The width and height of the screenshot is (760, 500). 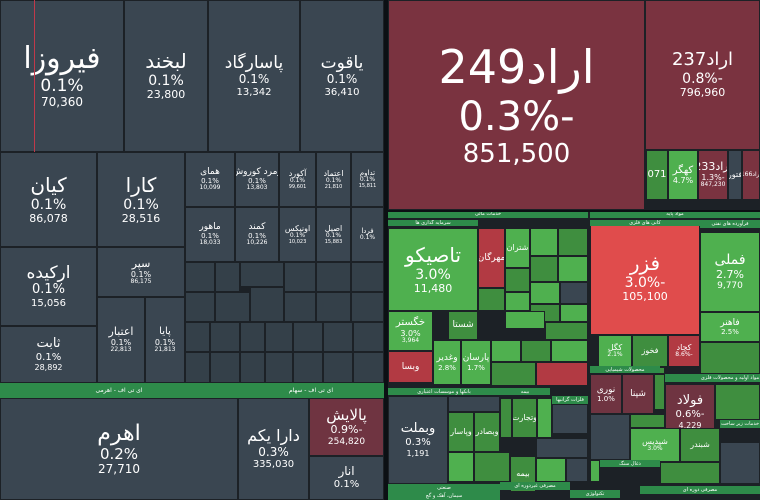 What do you see at coordinates (525, 391) in the screenshot?
I see `sector-header: بیمه` at bounding box center [525, 391].